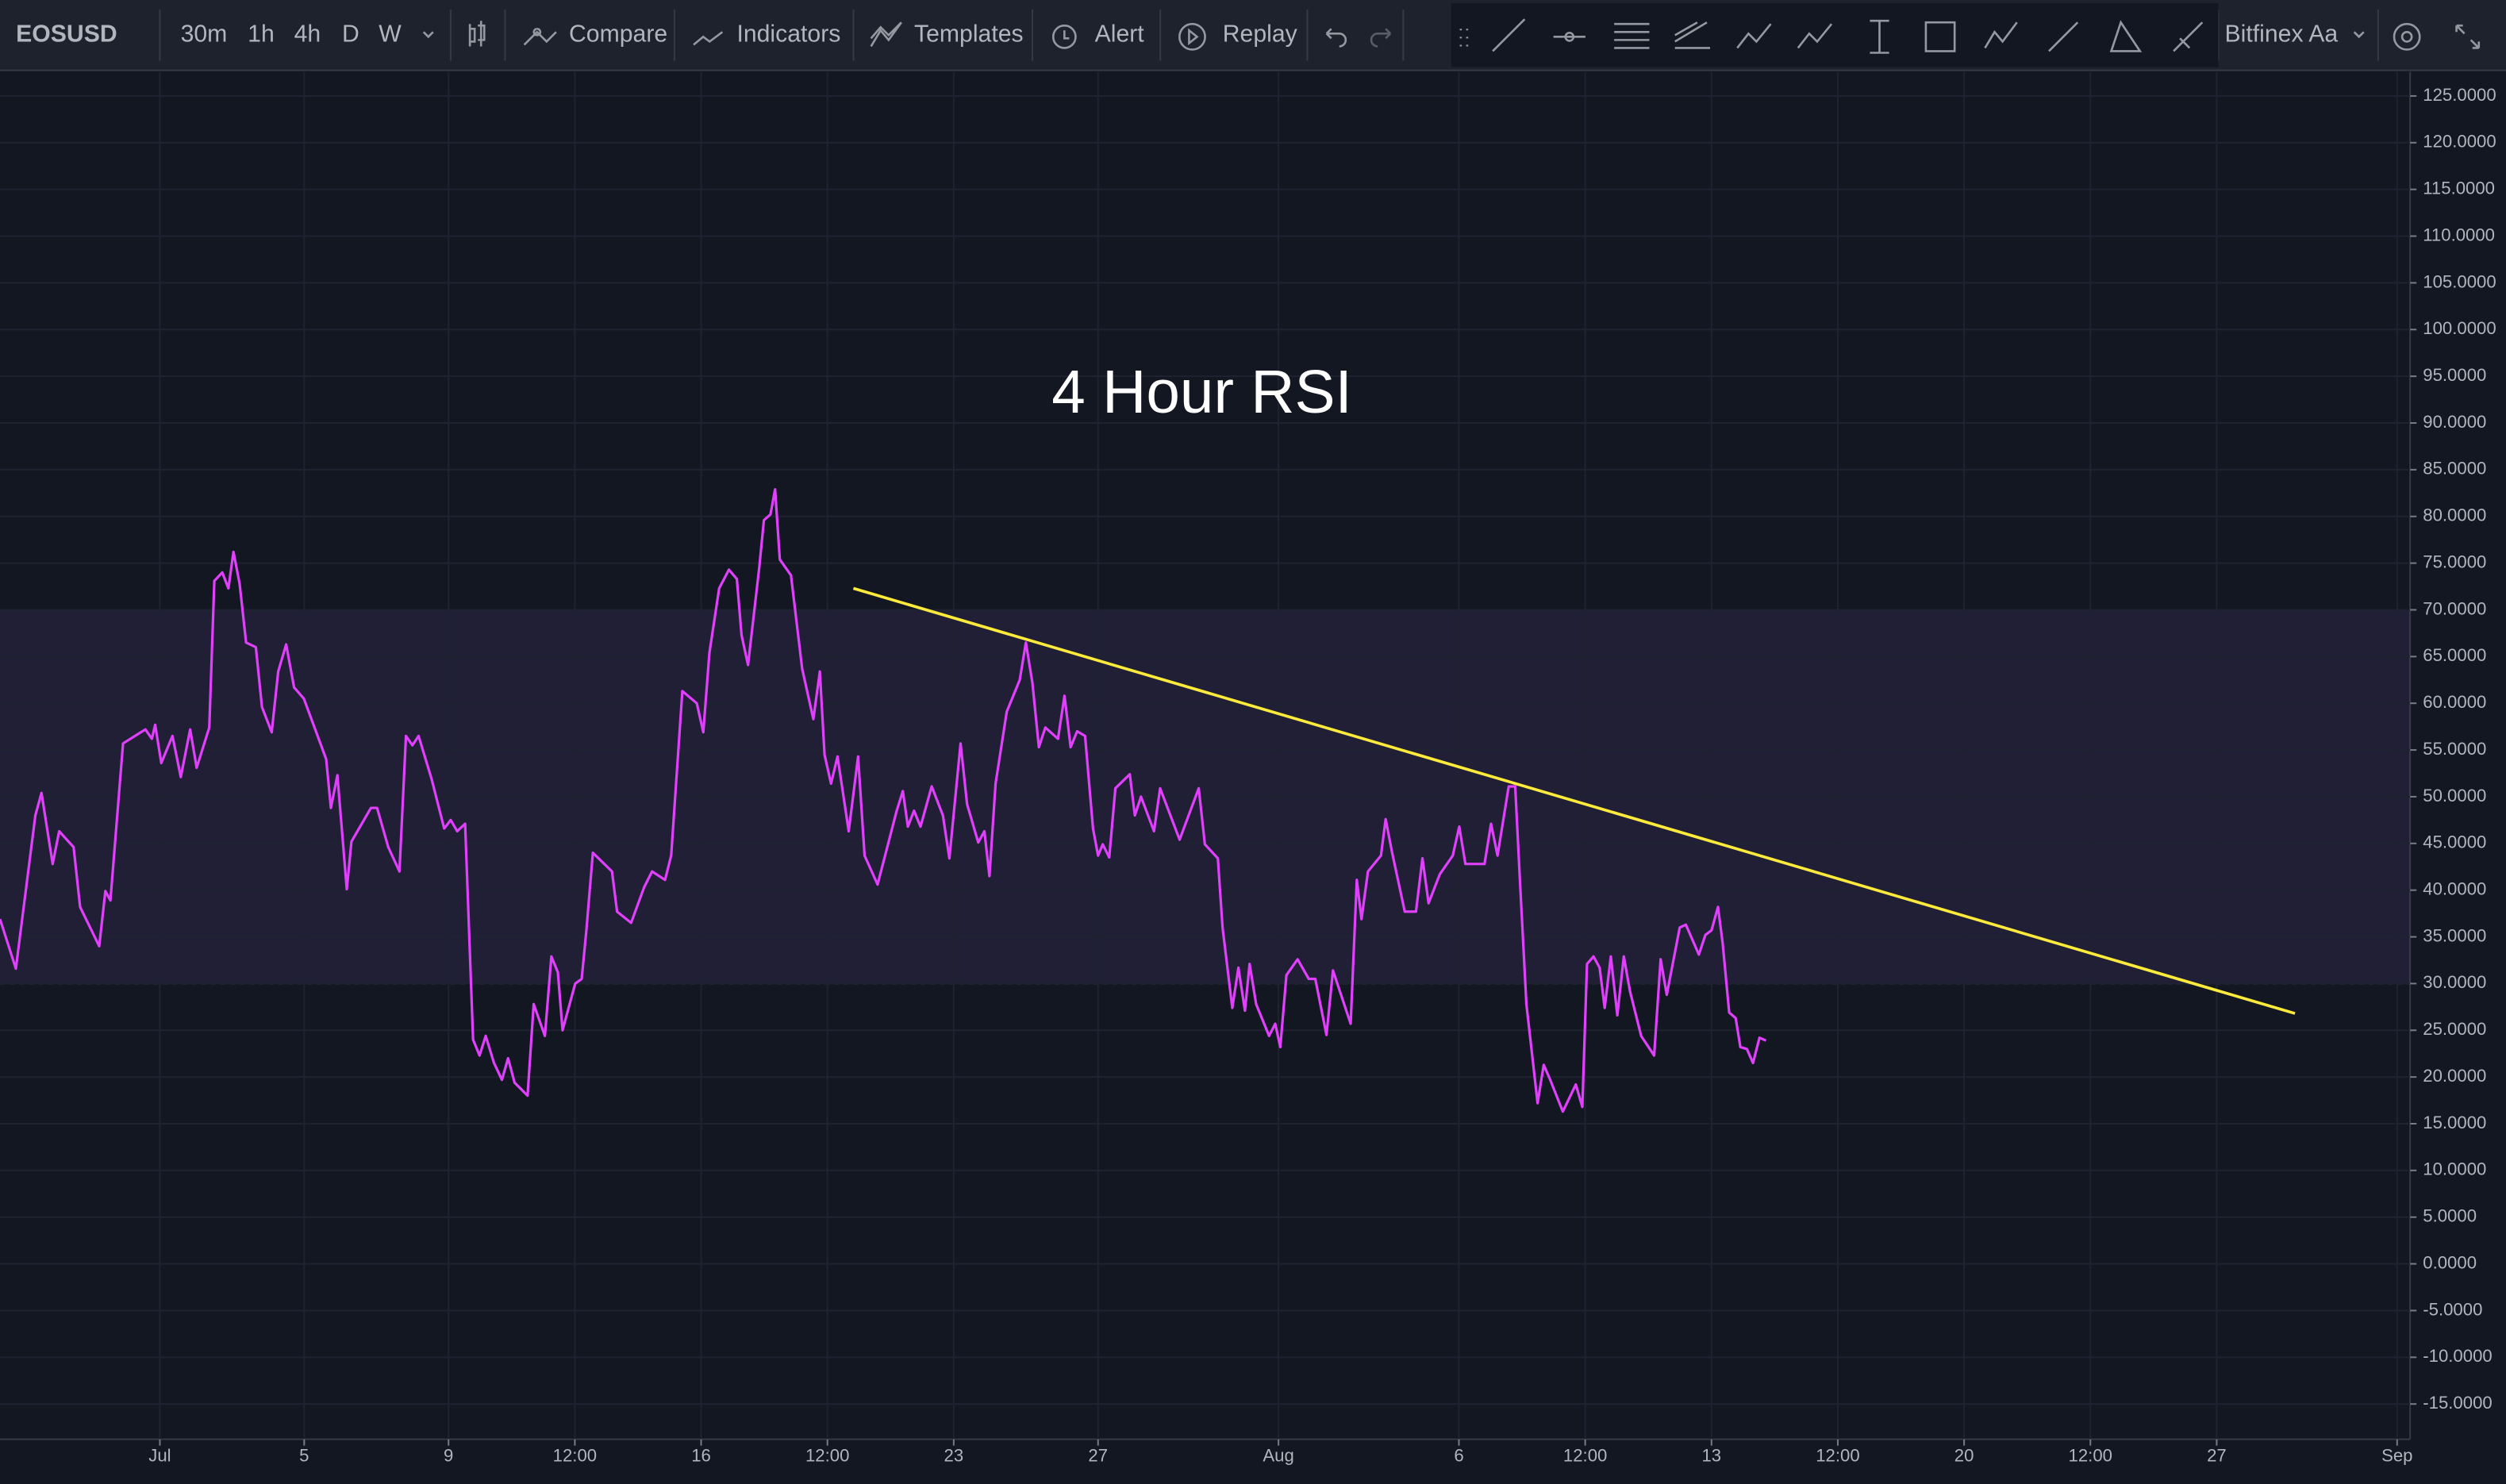 The width and height of the screenshot is (2506, 1484). Describe the element at coordinates (2459, 281) in the screenshot. I see `y-tick-label: 105.0000` at that location.